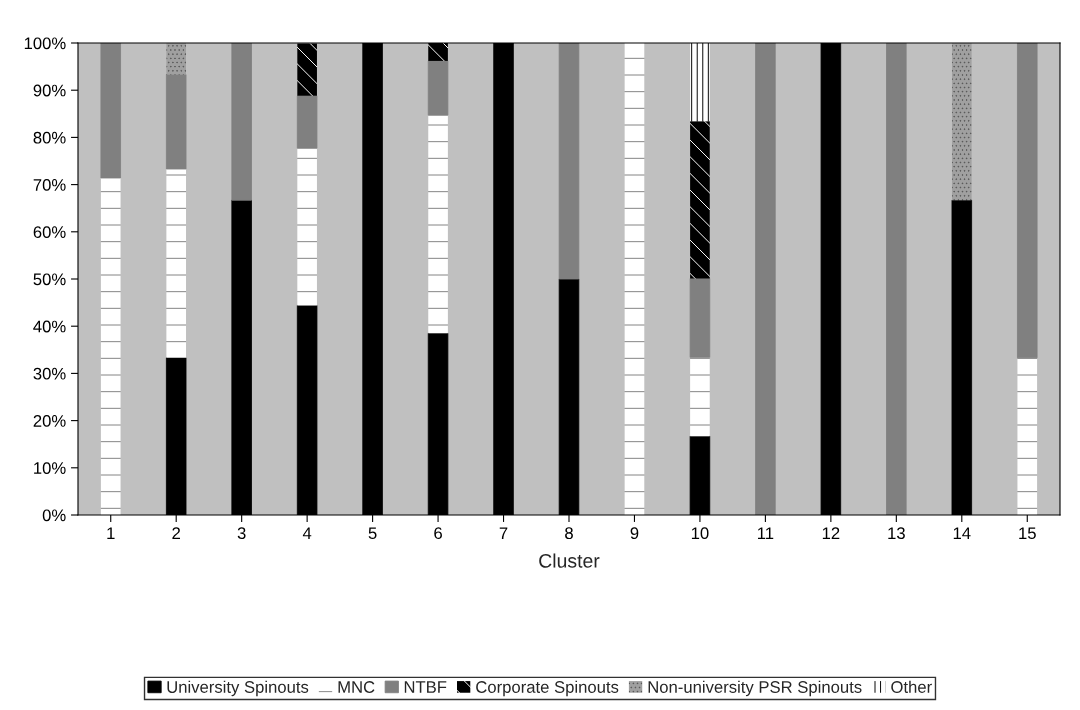 The height and width of the screenshot is (710, 1080). What do you see at coordinates (49, 421) in the screenshot?
I see `y-tick-label: 20%` at bounding box center [49, 421].